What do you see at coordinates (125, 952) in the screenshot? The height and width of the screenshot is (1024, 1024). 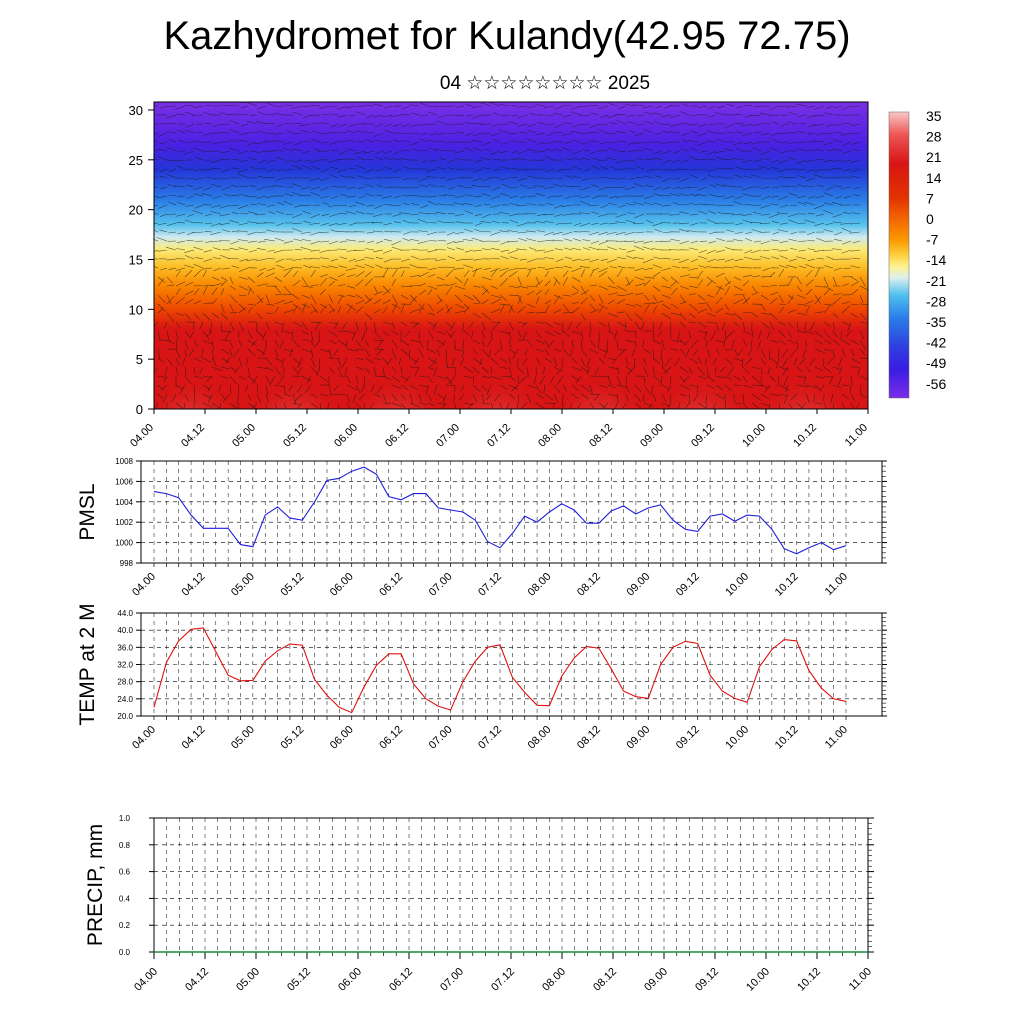 I see `y-tick-label: 0.0` at bounding box center [125, 952].